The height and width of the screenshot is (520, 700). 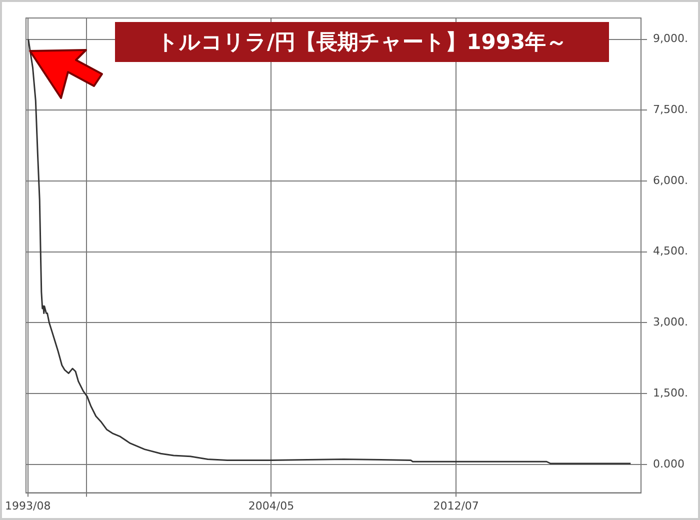 What do you see at coordinates (670, 180) in the screenshot?
I see `y-tick-label: 6,000.` at bounding box center [670, 180].